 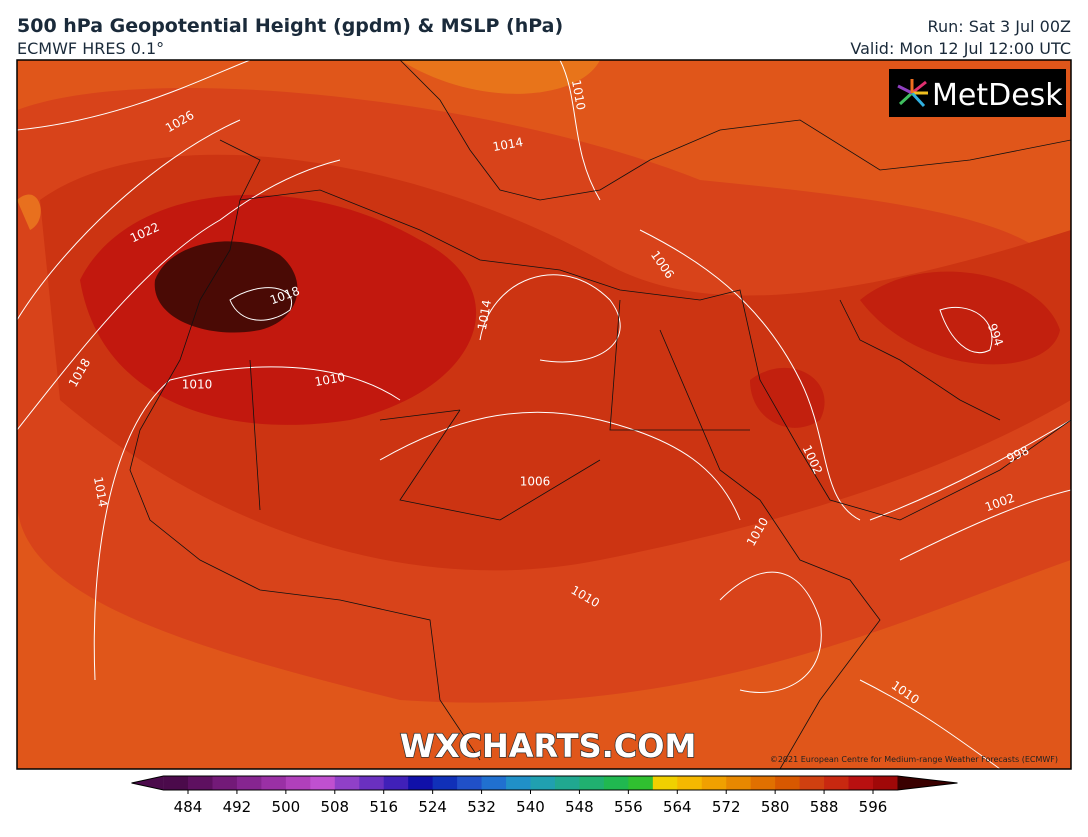 What do you see at coordinates (999, 26) in the screenshot?
I see `run-time: Run: Sat 3 Jul 00Z` at bounding box center [999, 26].